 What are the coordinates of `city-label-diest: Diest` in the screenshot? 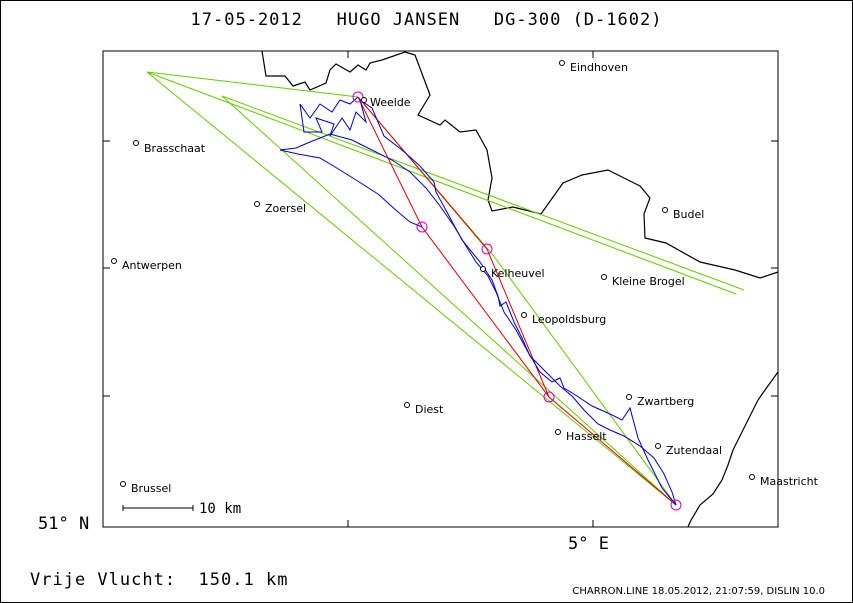 It's located at (429, 409).